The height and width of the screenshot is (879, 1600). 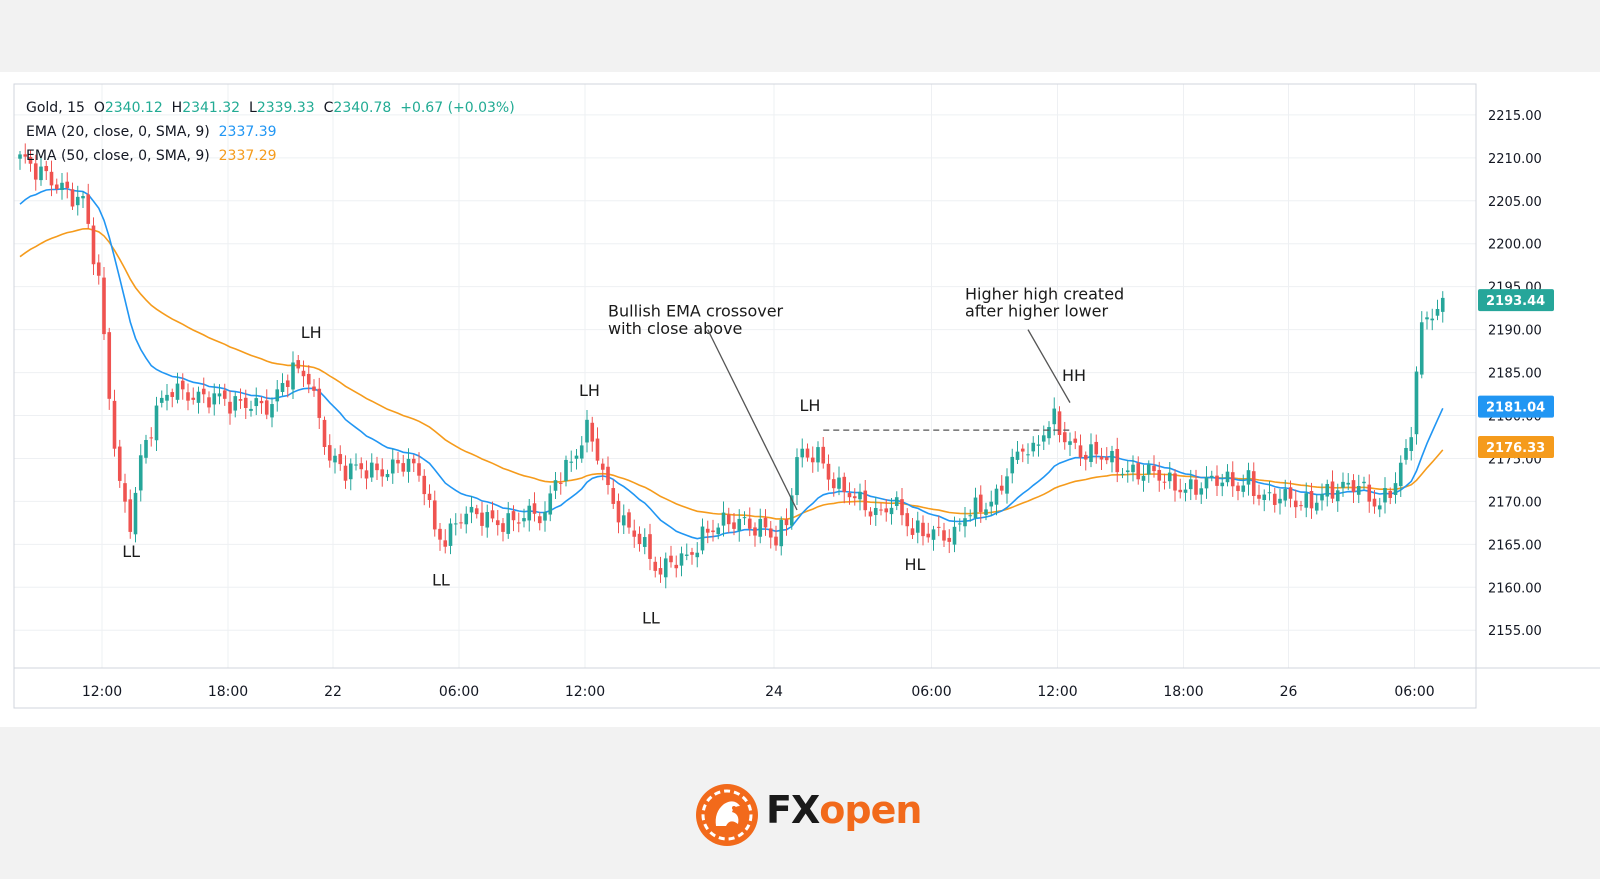 What do you see at coordinates (810, 405) in the screenshot?
I see `swing-label: LH` at bounding box center [810, 405].